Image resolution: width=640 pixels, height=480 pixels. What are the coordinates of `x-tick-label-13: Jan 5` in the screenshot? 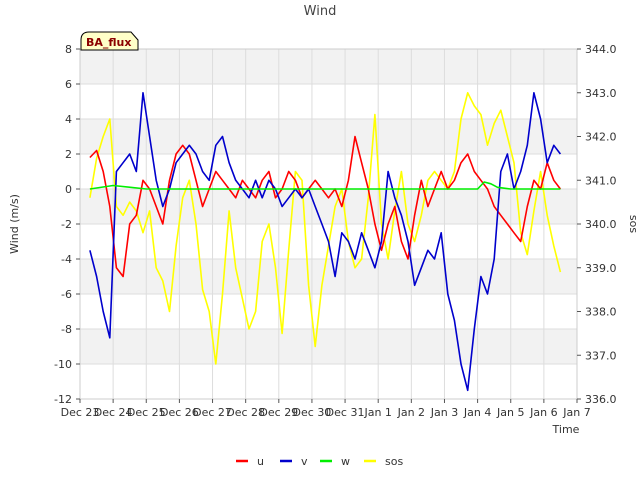 It's located at (510, 412).